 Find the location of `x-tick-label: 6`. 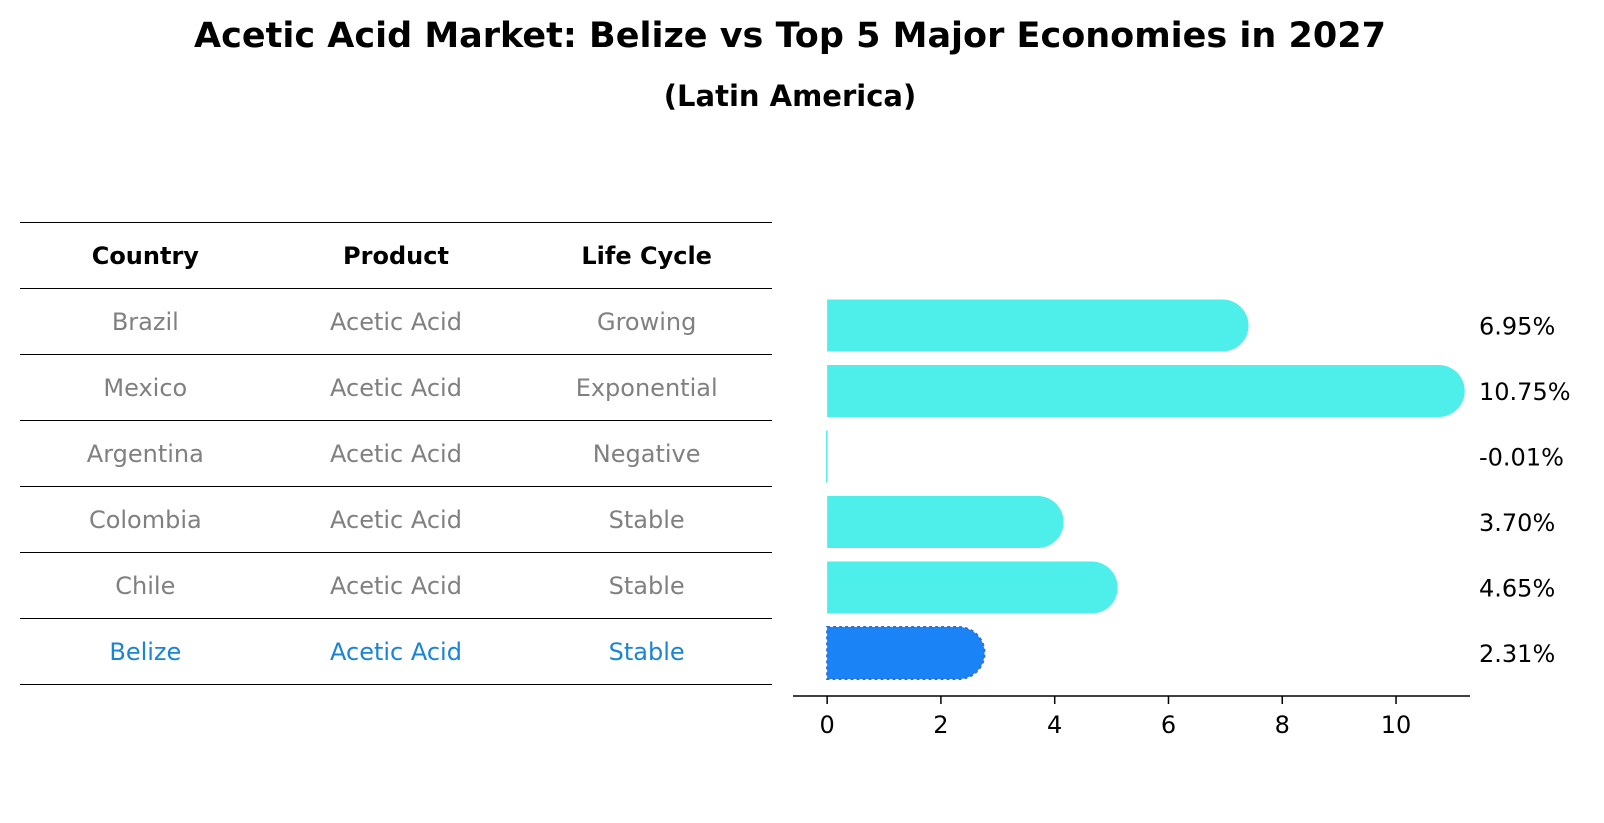

x-tick-label: 6 is located at coordinates (1168, 725).